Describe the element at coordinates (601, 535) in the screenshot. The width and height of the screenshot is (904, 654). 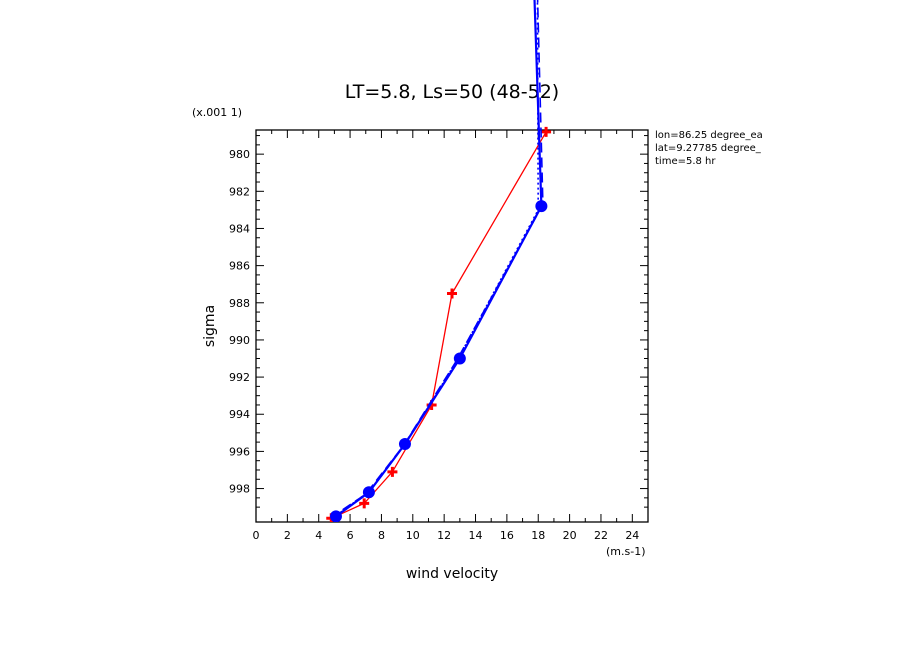
I see `x-tick-label: 22` at that location.